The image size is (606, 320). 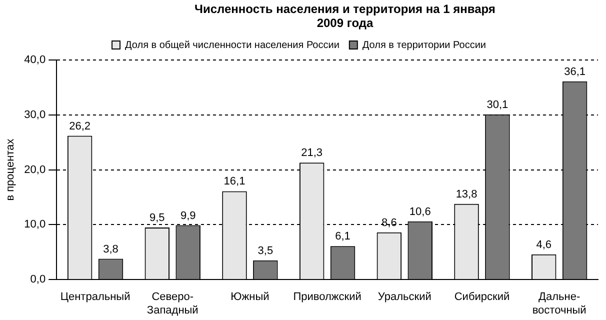 What do you see at coordinates (544, 244) in the screenshot?
I see `data-label: 4,6` at bounding box center [544, 244].